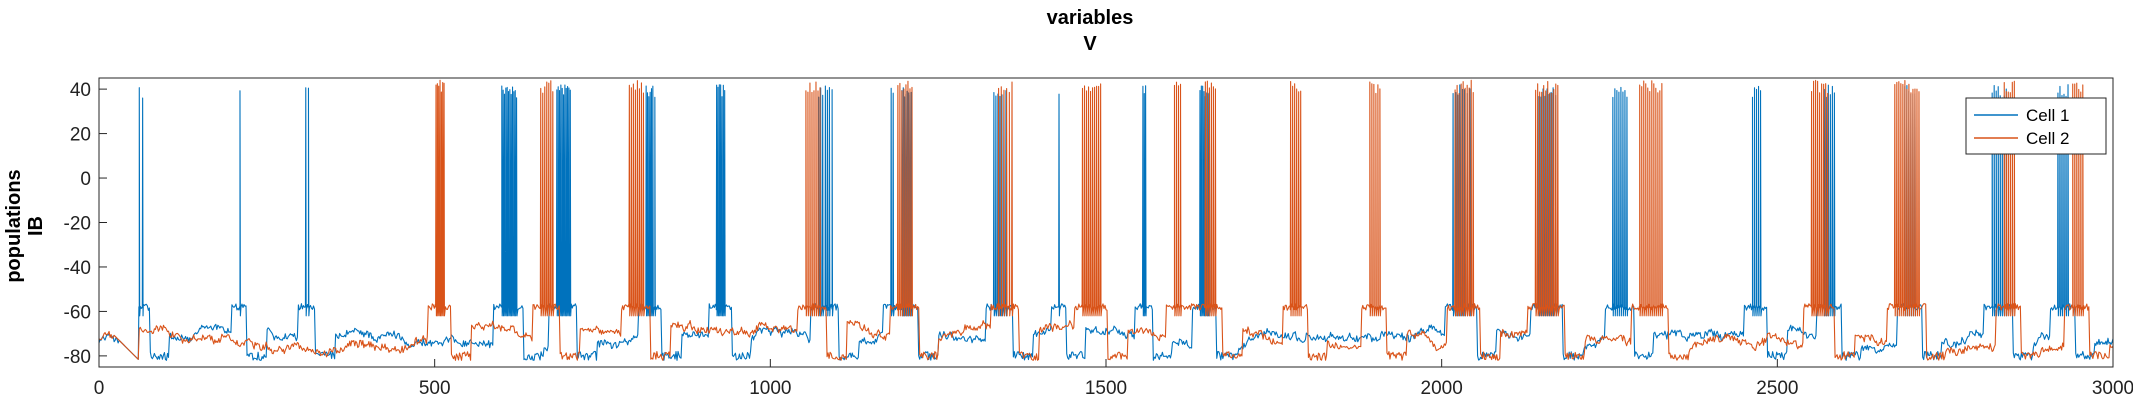  I want to click on x-tick-label: 2000, so click(1442, 388).